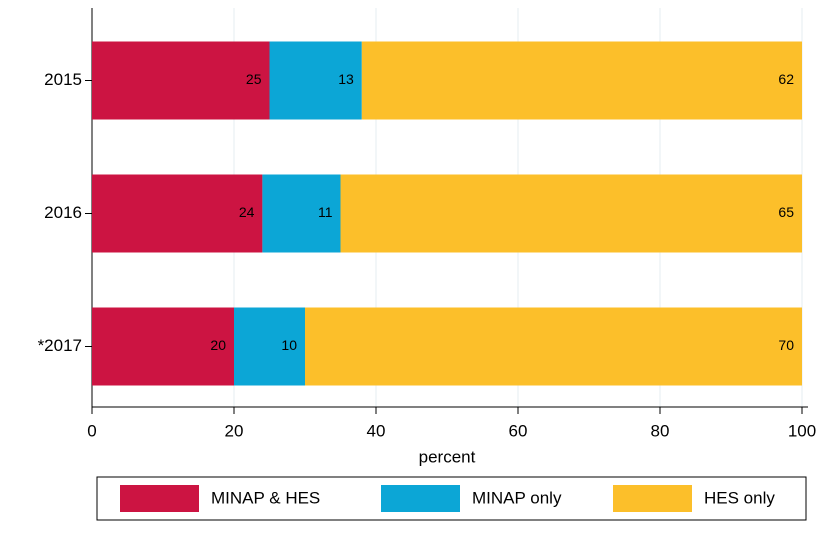  What do you see at coordinates (60, 345) in the screenshot?
I see `y-tick-label: *2017` at bounding box center [60, 345].